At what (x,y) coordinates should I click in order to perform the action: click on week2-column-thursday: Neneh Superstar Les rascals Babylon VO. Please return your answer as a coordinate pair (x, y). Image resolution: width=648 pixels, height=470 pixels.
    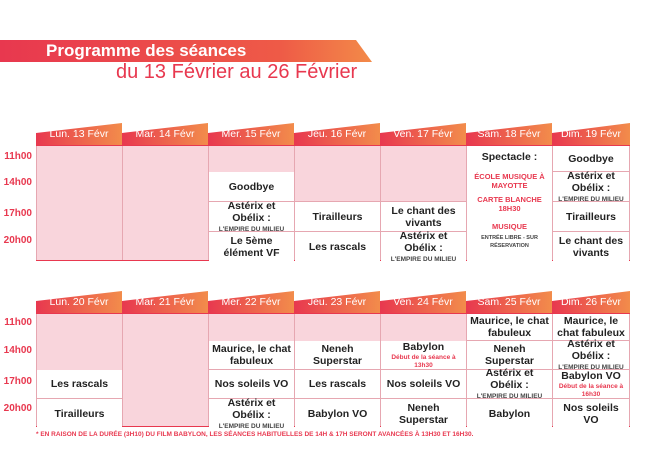
    Looking at the image, I should click on (337, 371).